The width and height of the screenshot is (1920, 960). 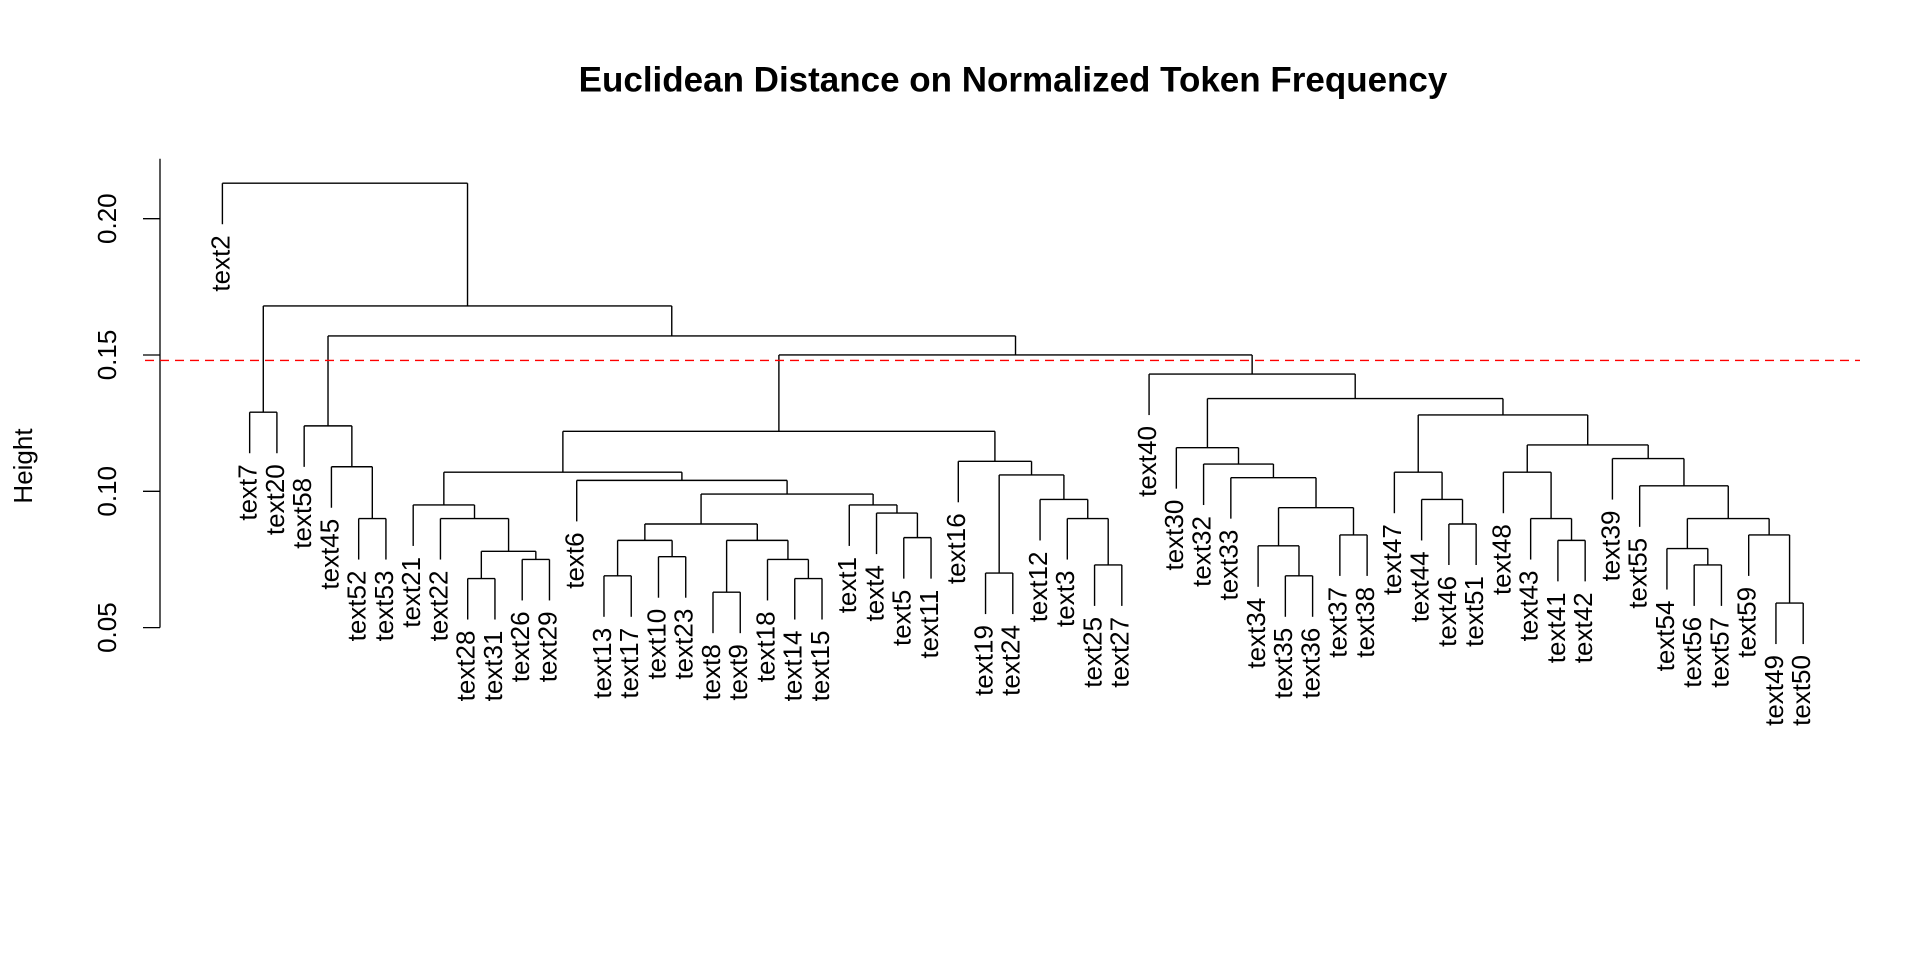 I want to click on leaf-label: text45, so click(x=329, y=554).